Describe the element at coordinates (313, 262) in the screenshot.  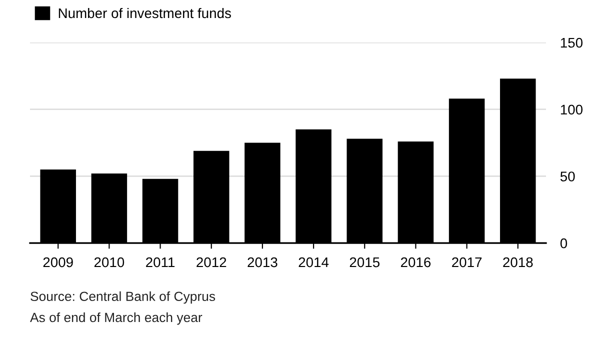
I see `x-tick-label: 2014` at that location.